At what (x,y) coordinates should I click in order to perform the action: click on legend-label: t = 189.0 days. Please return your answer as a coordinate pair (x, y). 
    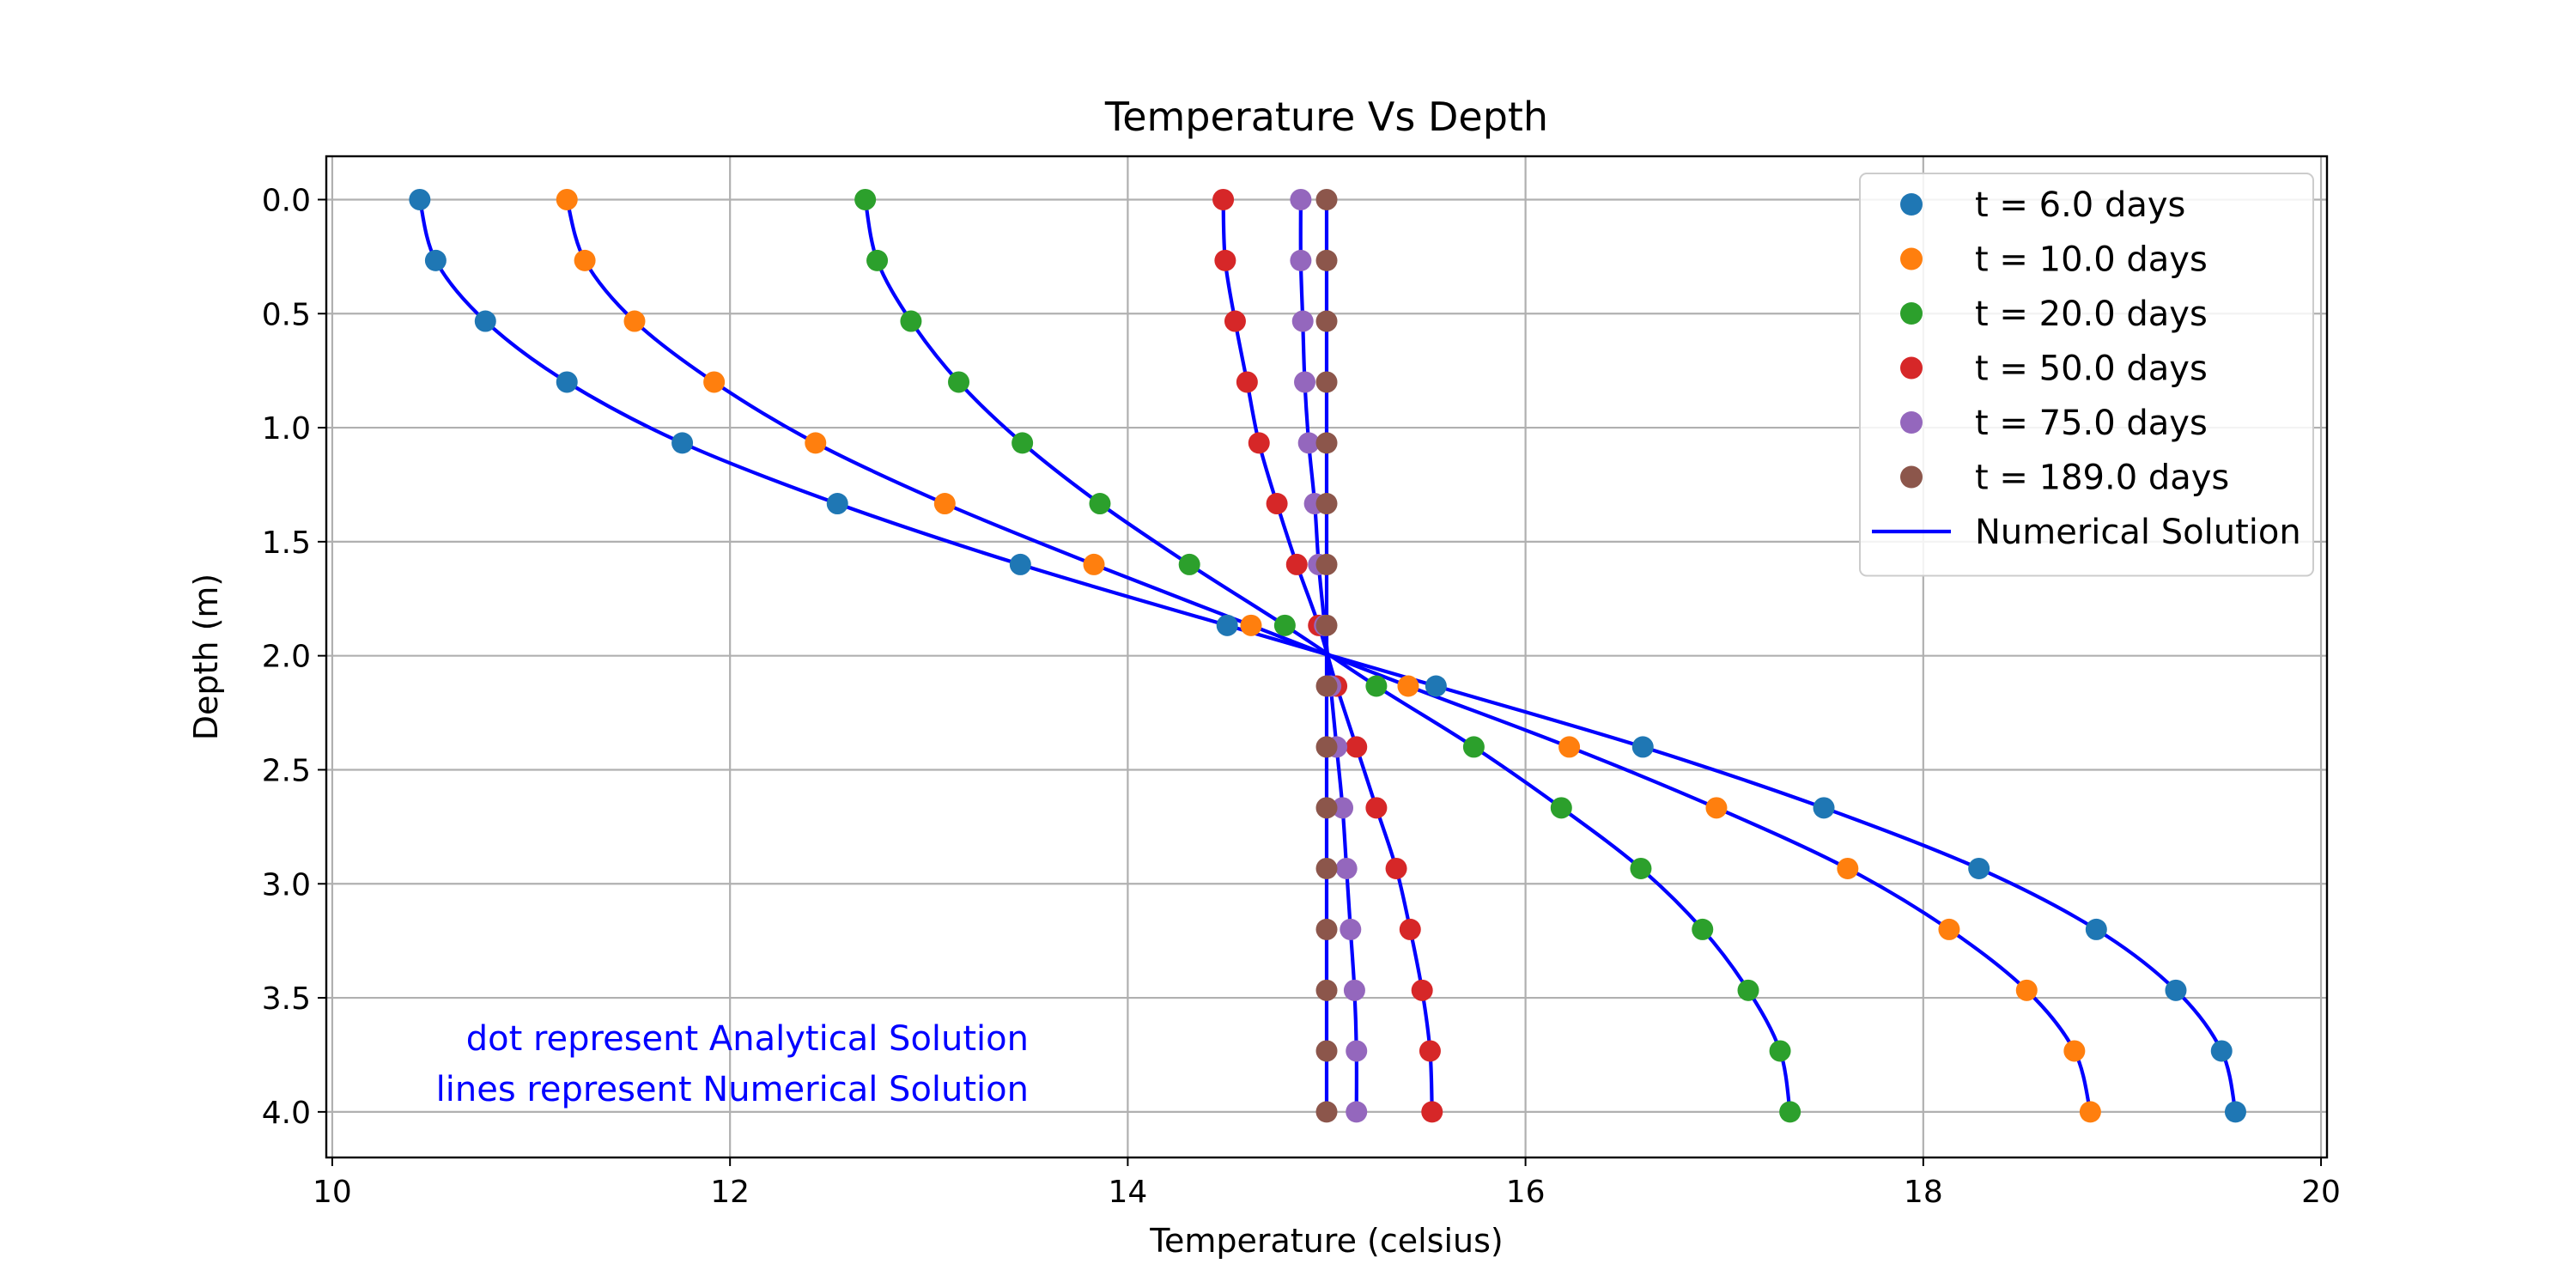
    Looking at the image, I should click on (2102, 479).